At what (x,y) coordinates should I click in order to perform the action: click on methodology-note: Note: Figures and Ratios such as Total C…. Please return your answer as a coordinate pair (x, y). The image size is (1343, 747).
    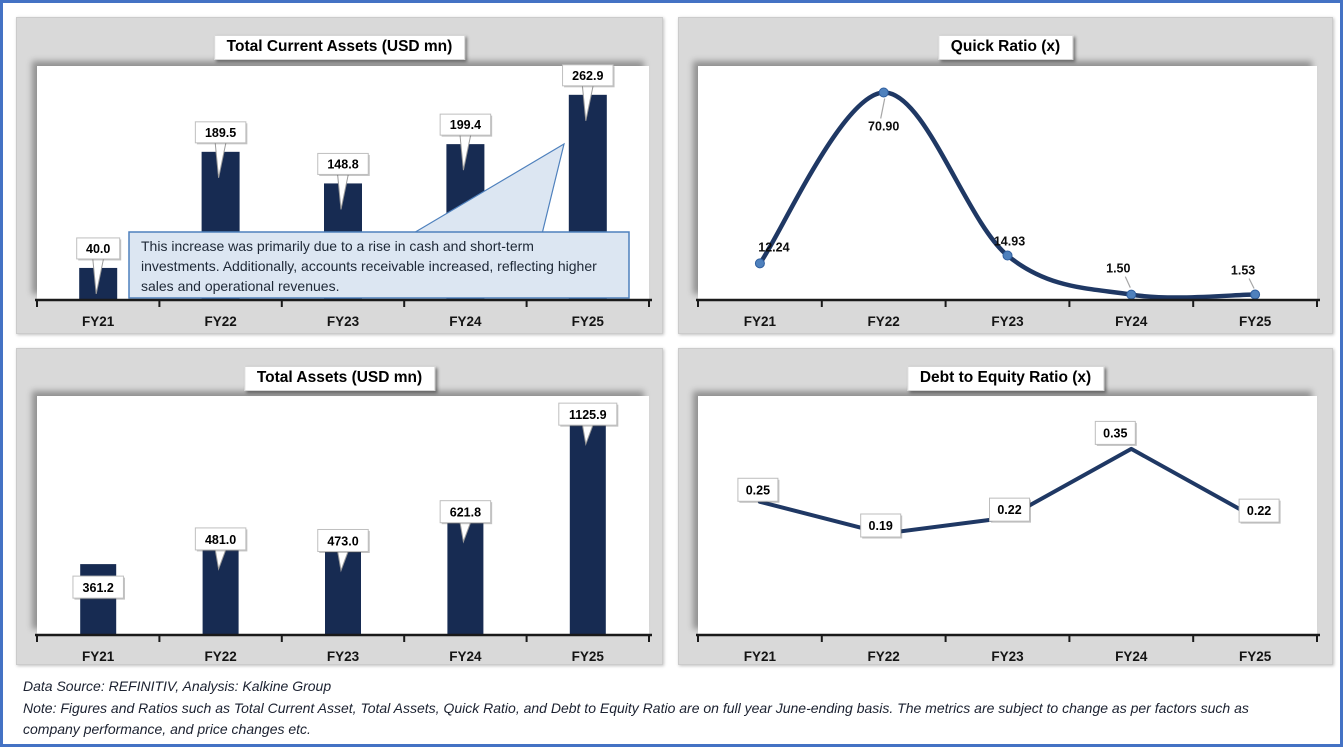
    Looking at the image, I should click on (636, 718).